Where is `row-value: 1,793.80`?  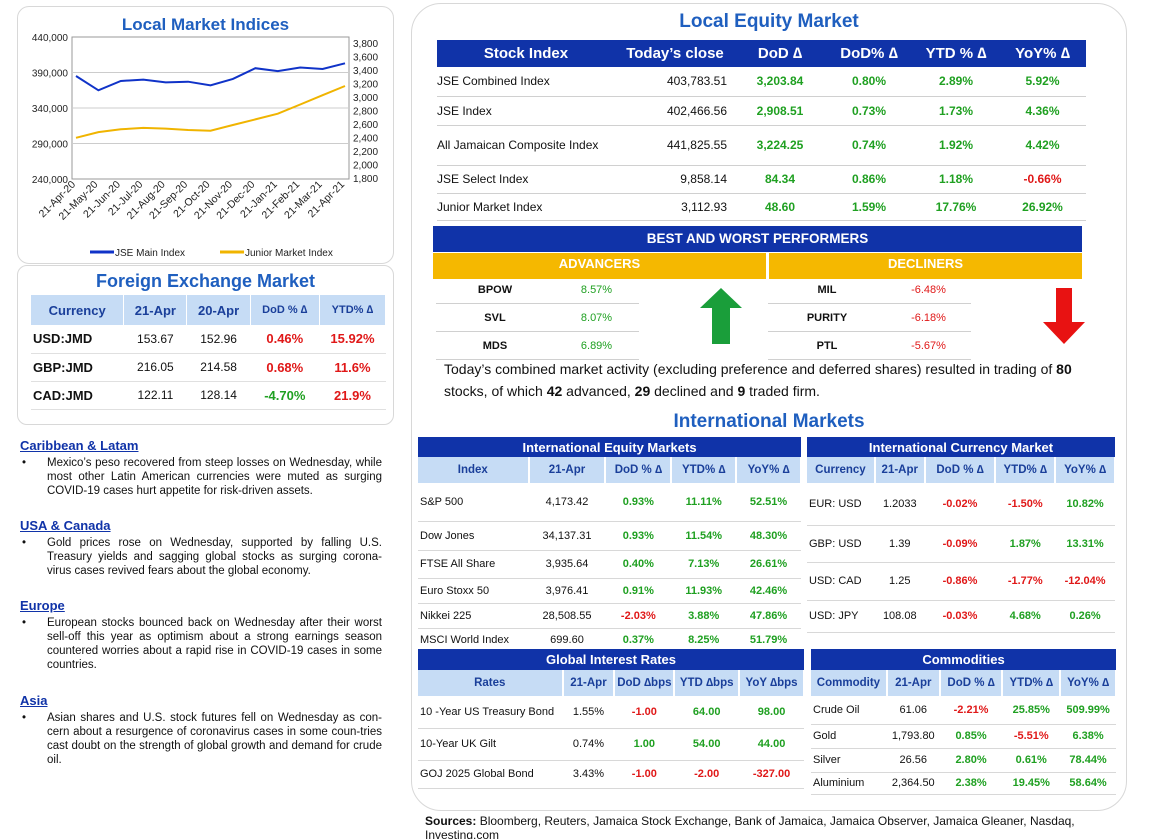 row-value: 1,793.80 is located at coordinates (913, 736).